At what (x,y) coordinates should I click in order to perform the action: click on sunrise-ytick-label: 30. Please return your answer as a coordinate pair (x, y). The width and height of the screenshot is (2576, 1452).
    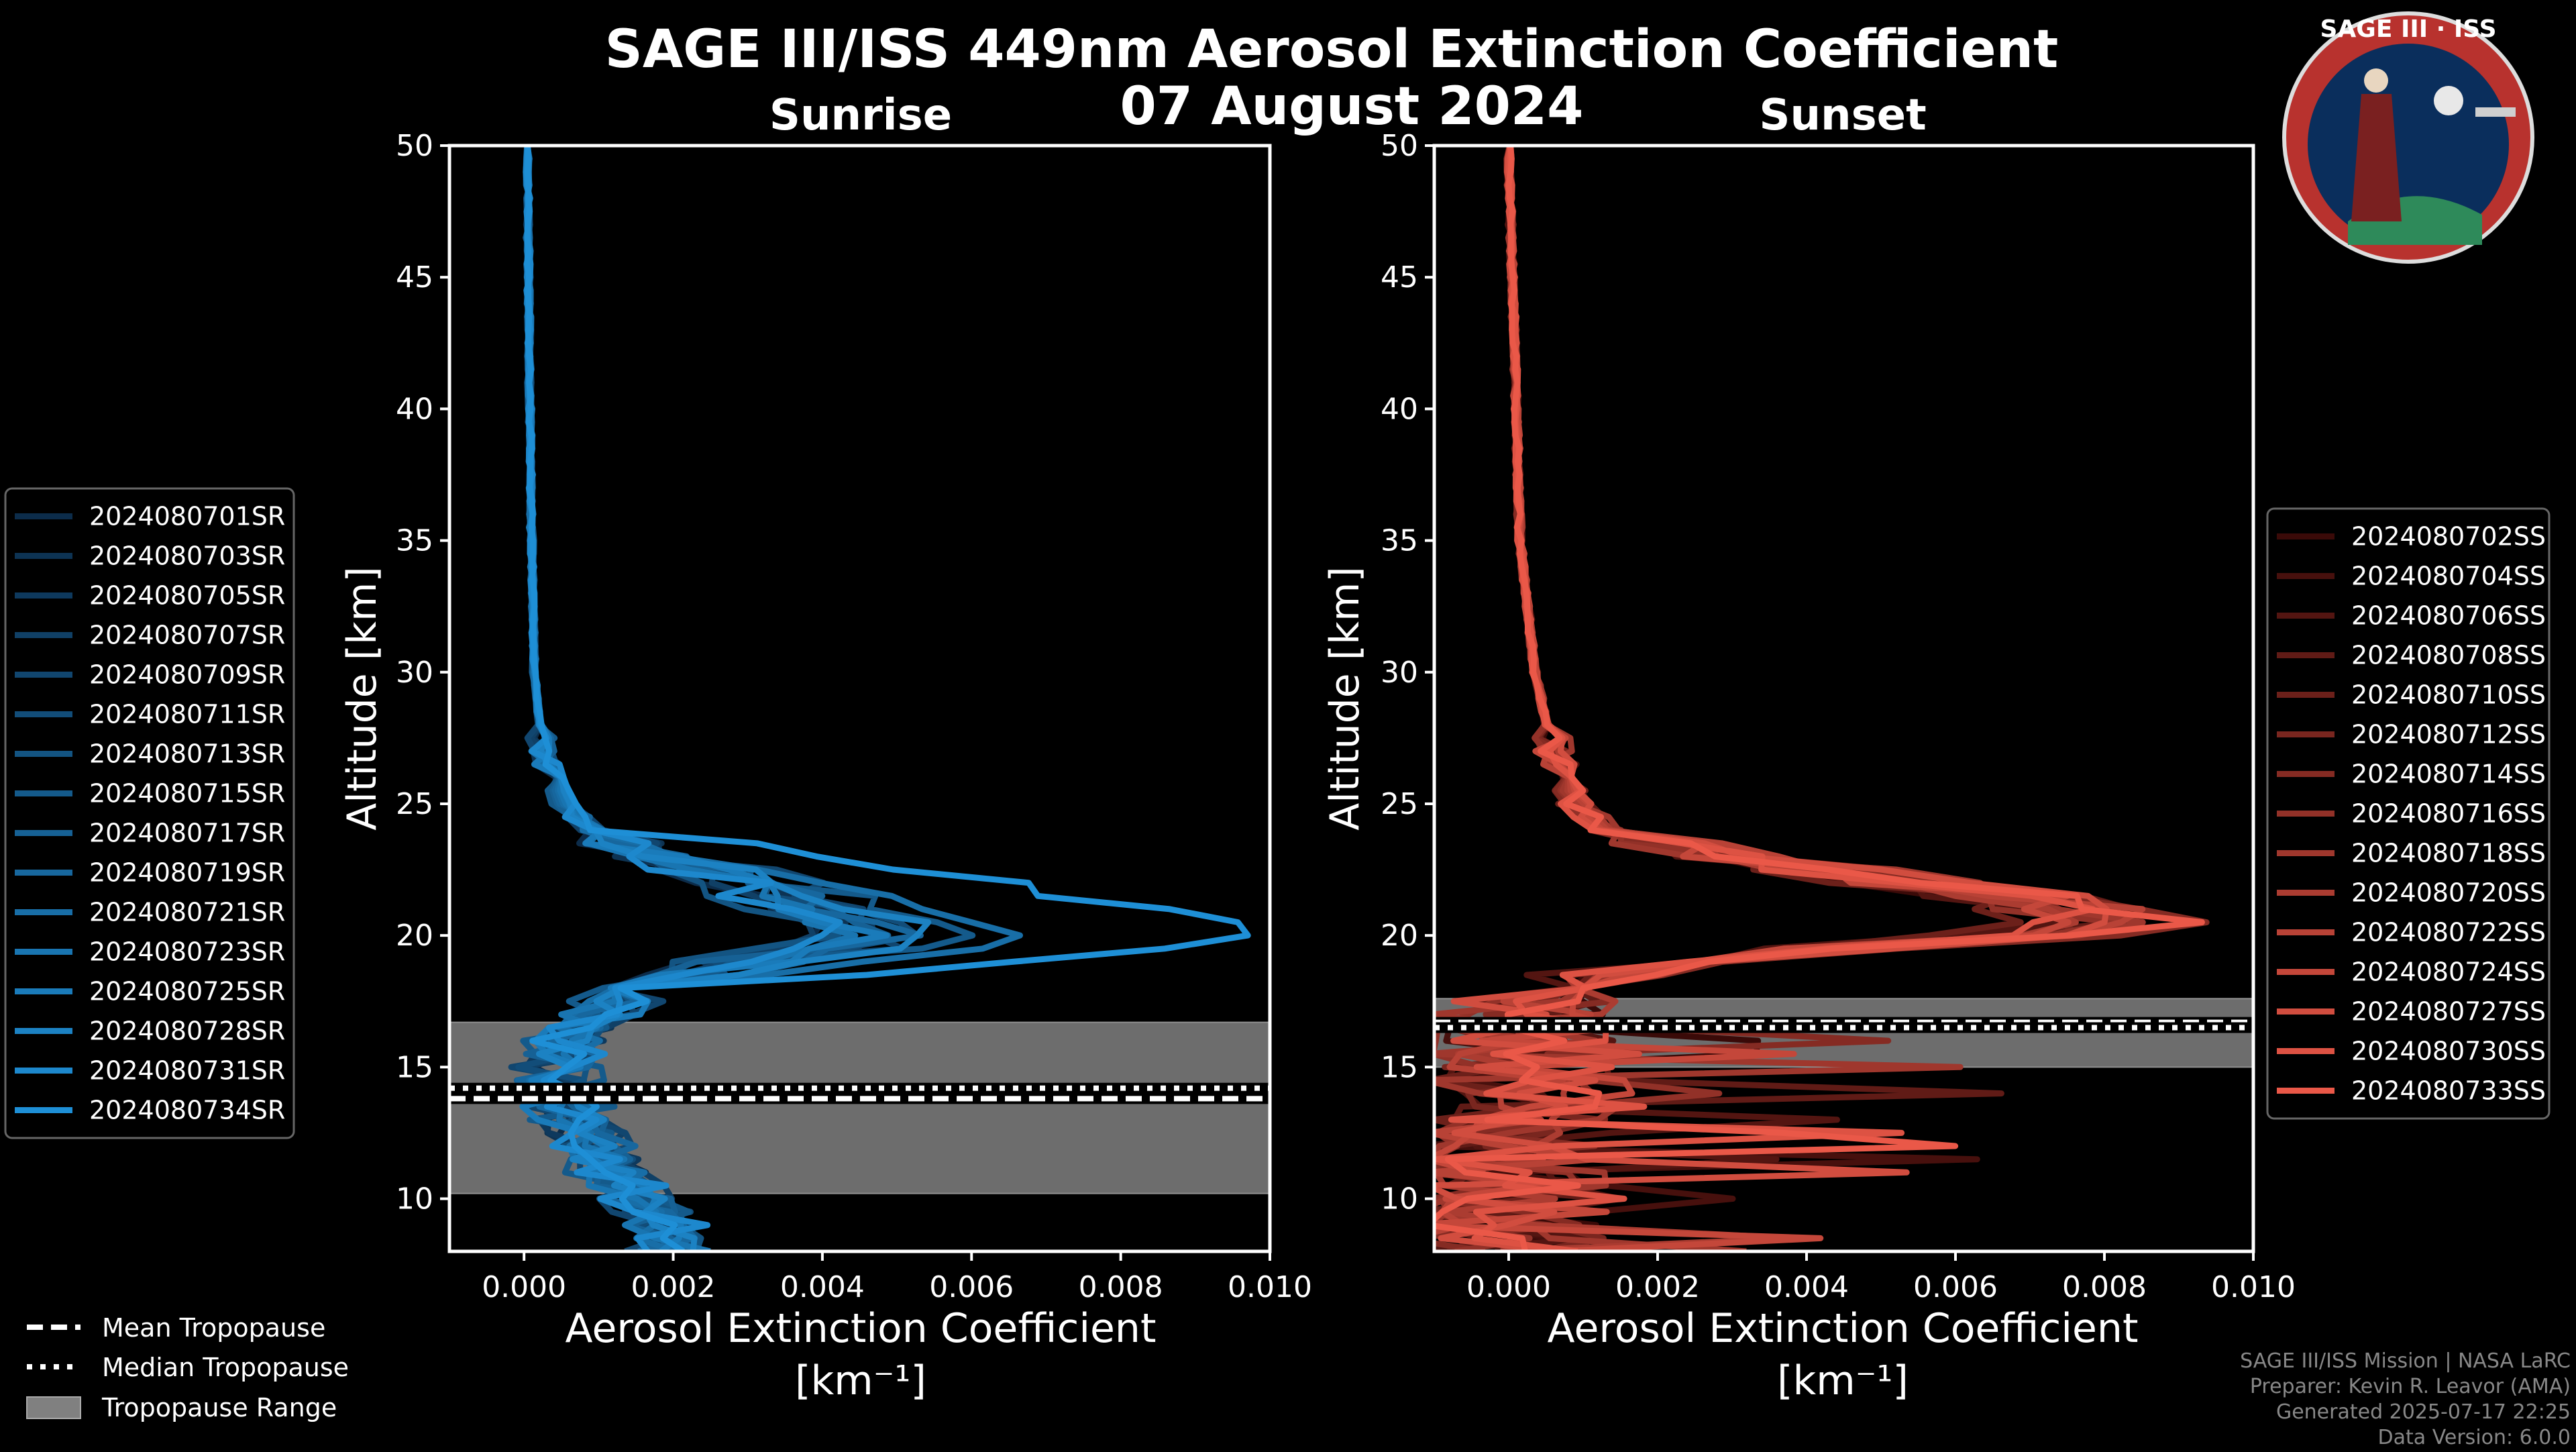
    Looking at the image, I should click on (414, 673).